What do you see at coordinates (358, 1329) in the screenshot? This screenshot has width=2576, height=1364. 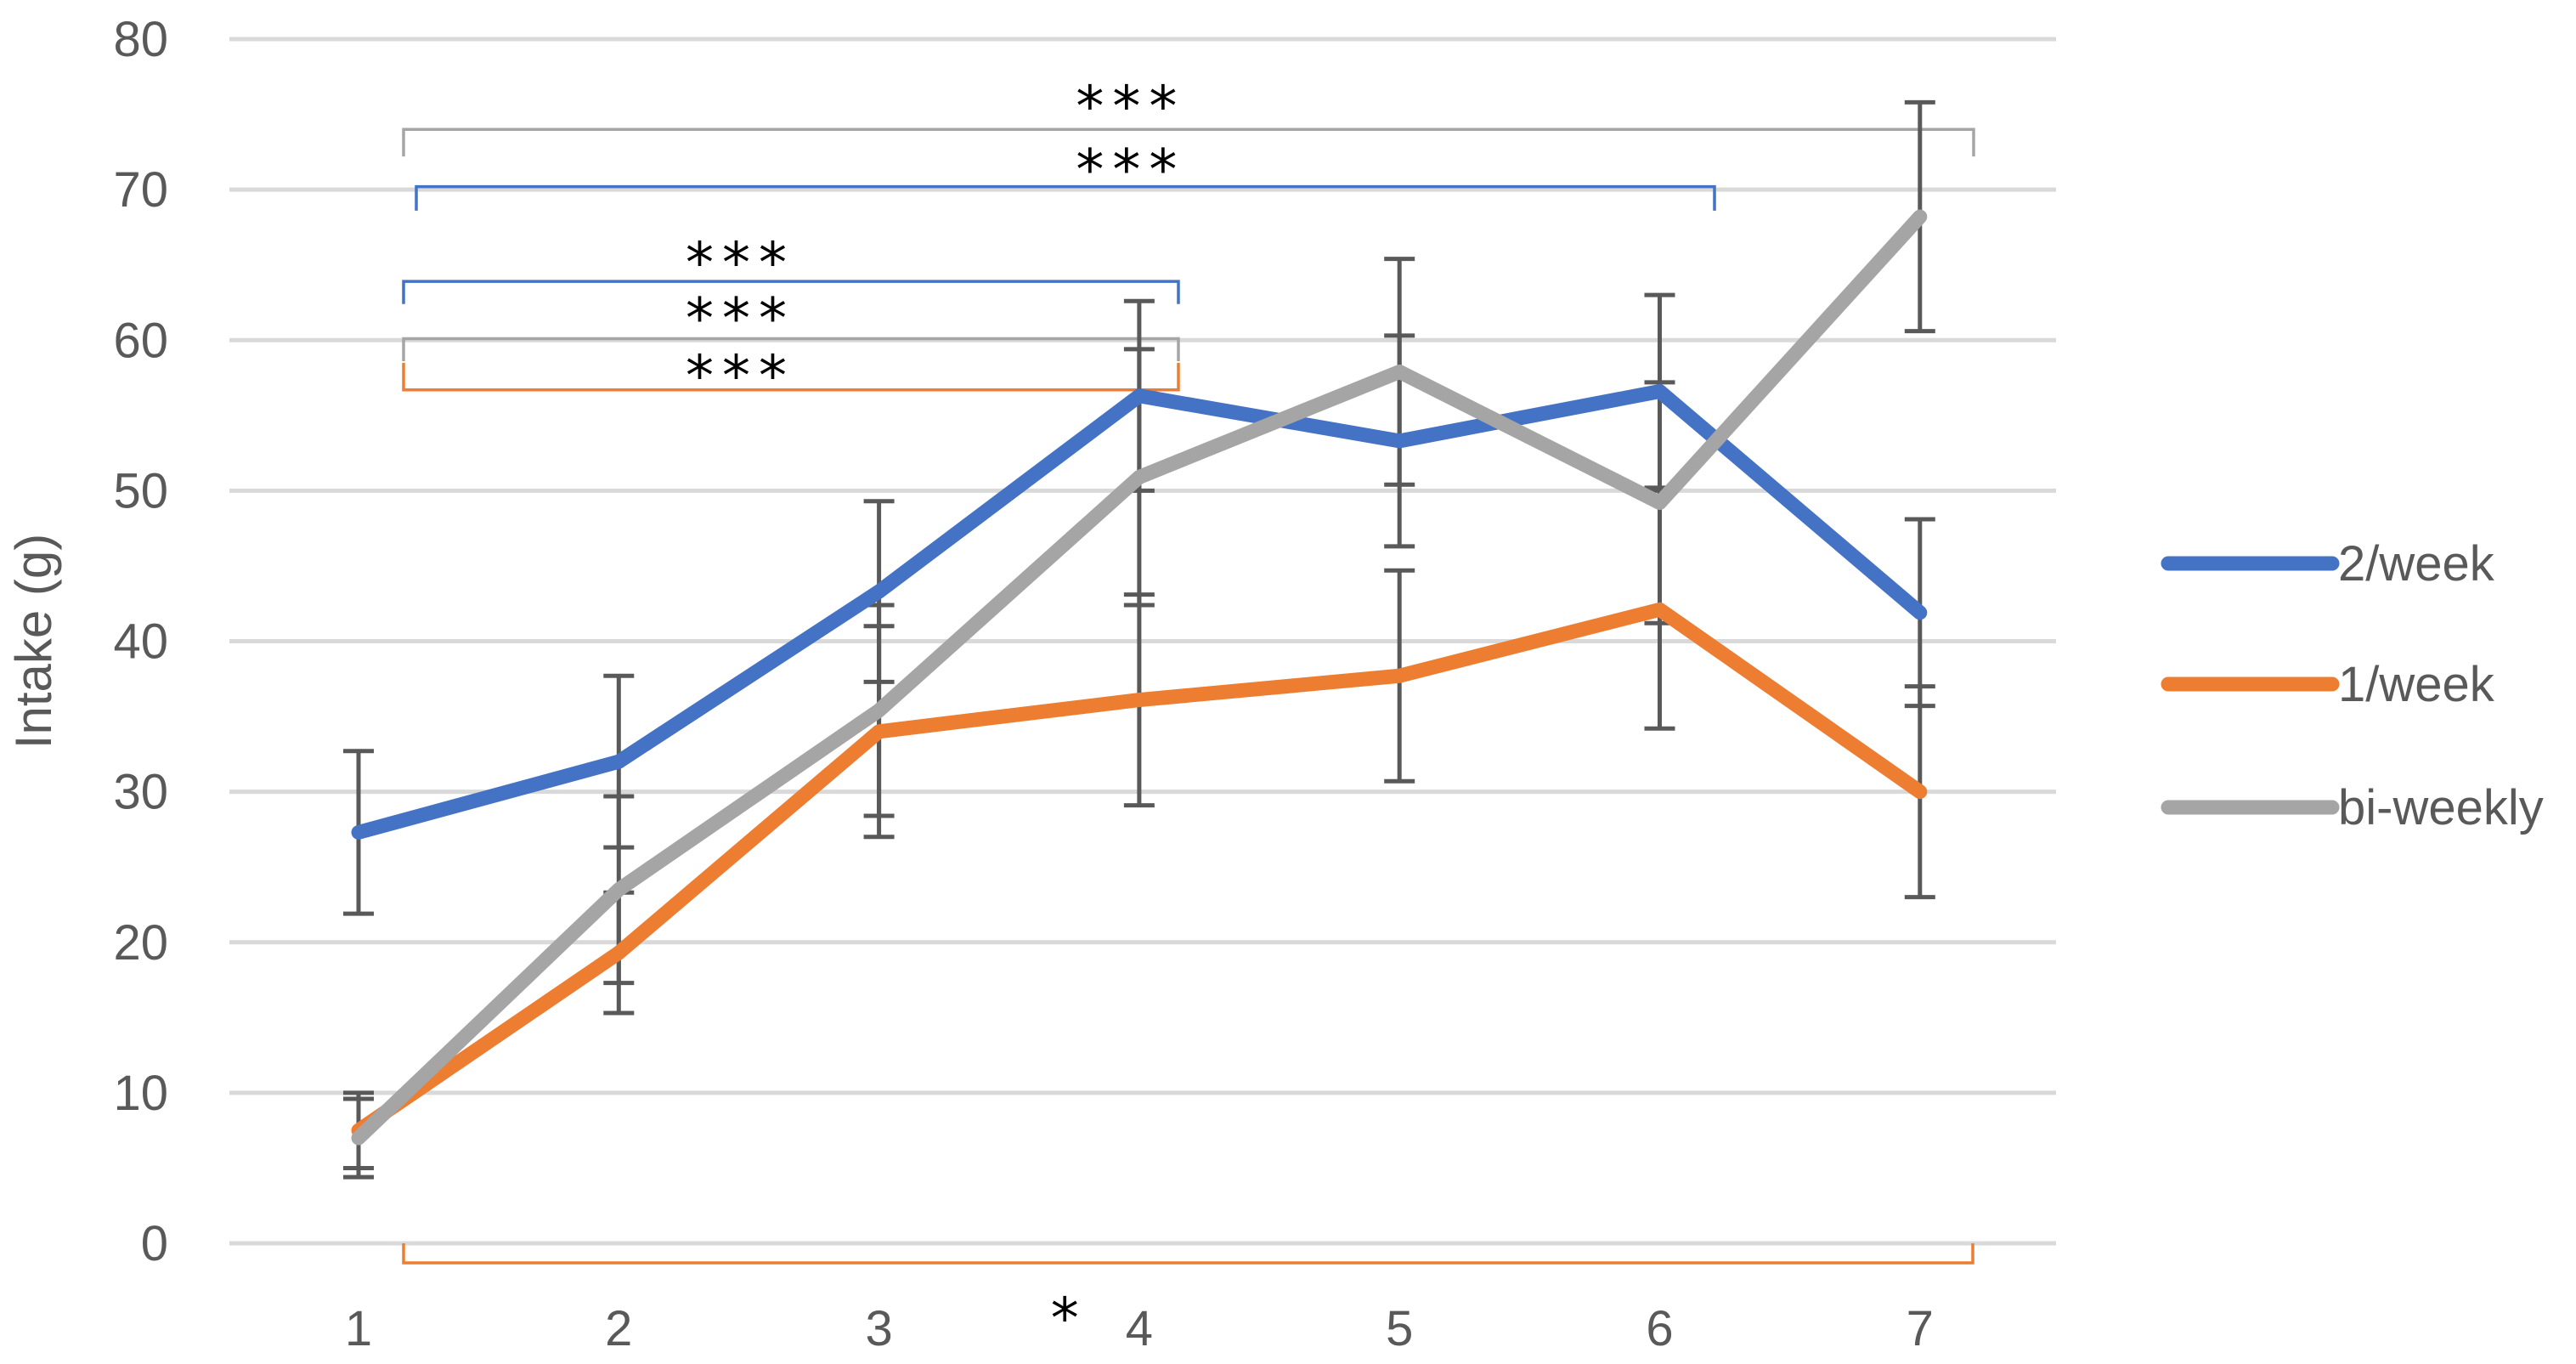 I see `x-tick-label: 1` at bounding box center [358, 1329].